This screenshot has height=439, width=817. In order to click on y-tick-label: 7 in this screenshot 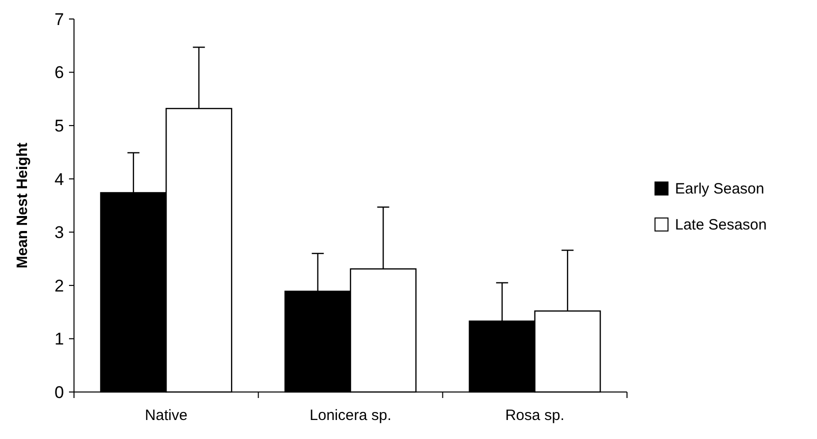, I will do `click(59, 19)`.